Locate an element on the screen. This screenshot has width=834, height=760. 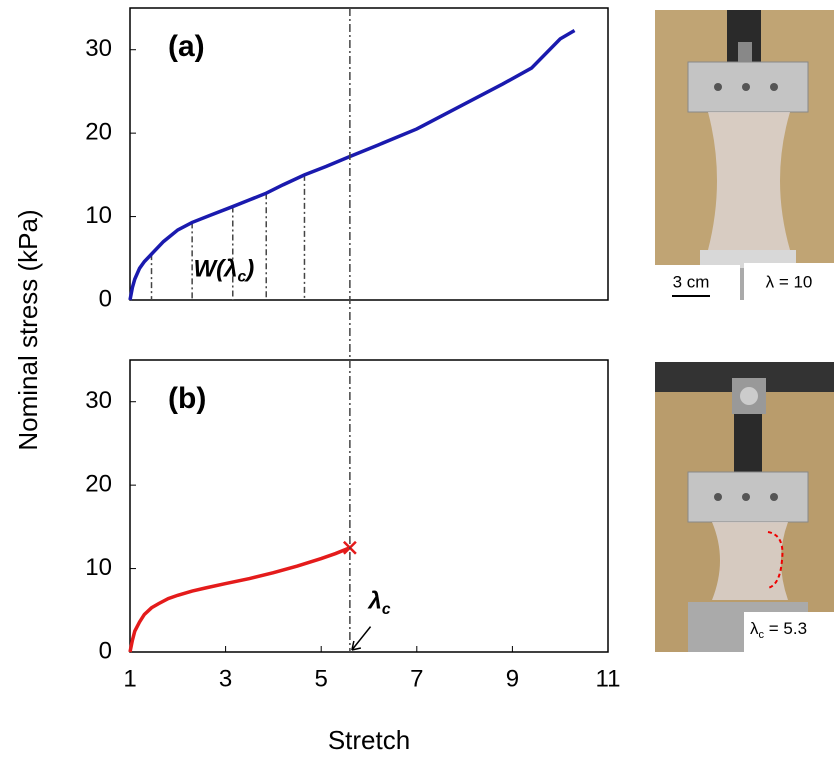
stretch-label: λc = 5.3 is located at coordinates (778, 630).